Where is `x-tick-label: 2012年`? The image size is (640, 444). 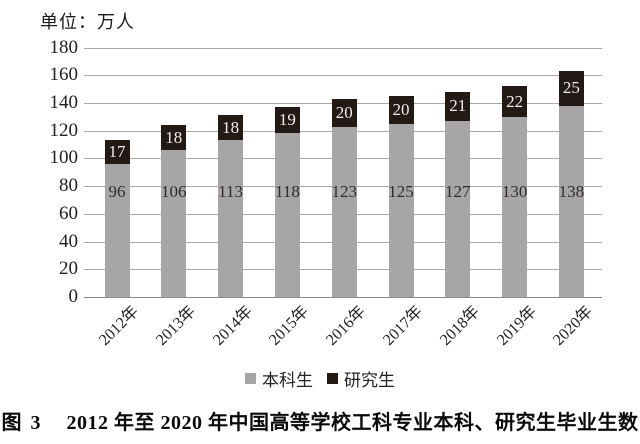 x-tick-label: 2012年 is located at coordinates (119, 326).